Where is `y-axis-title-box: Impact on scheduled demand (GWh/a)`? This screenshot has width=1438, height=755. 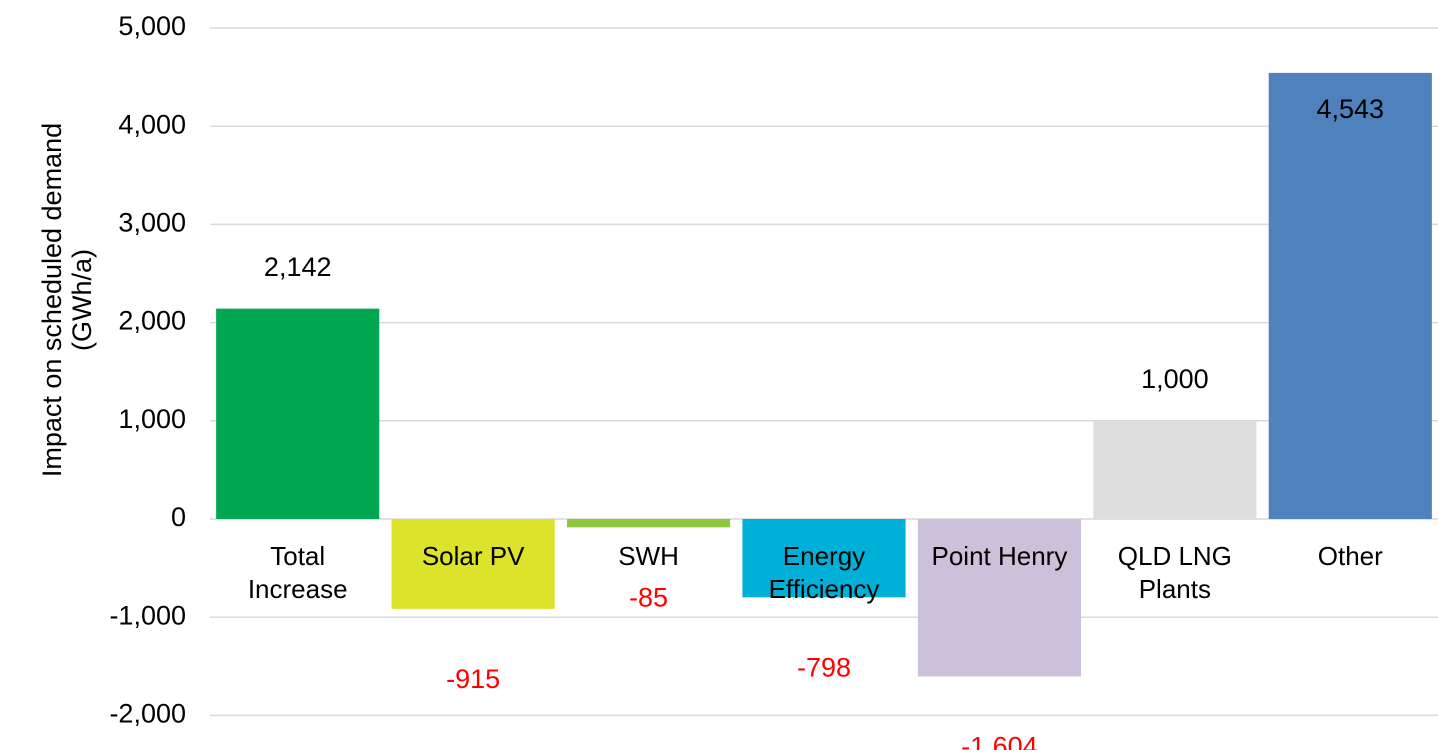
y-axis-title-box: Impact on scheduled demand (GWh/a) is located at coordinates (67, 300).